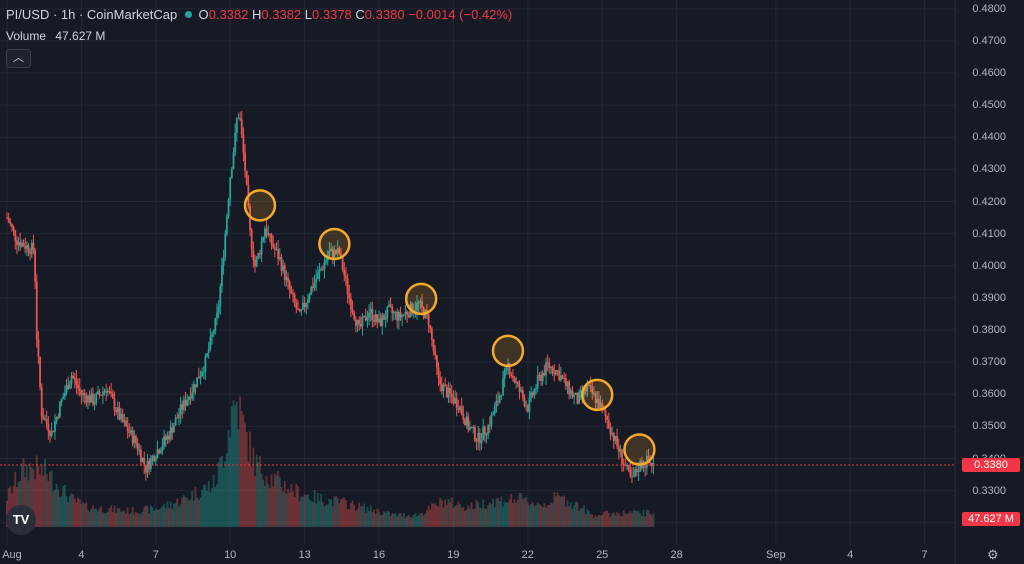 The image size is (1024, 564). I want to click on low-label: L, so click(308, 14).